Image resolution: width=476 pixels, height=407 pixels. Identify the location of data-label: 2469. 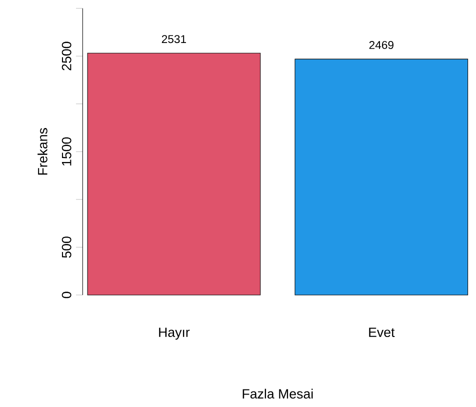
(381, 45).